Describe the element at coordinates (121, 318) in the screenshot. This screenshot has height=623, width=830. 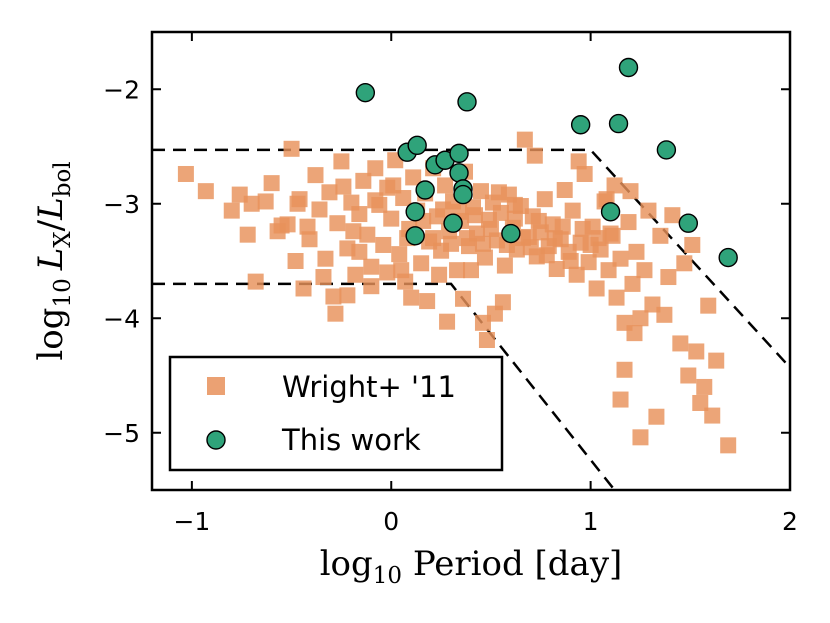
I see `y-tick-label: −4` at that location.